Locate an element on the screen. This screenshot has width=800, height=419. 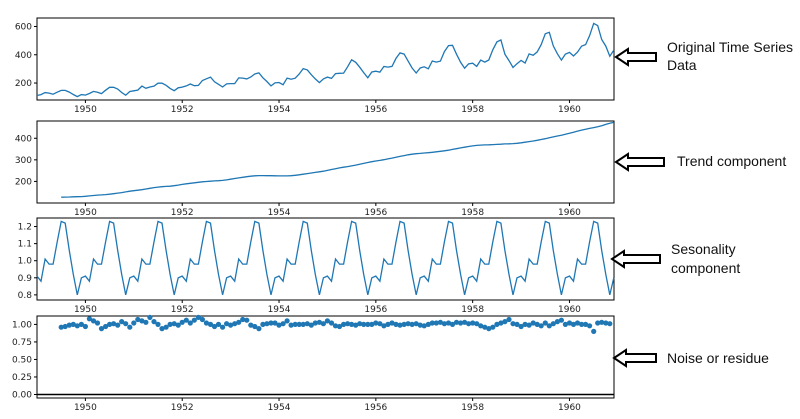
annotation-original-line1: Original Time Series is located at coordinates (730, 47).